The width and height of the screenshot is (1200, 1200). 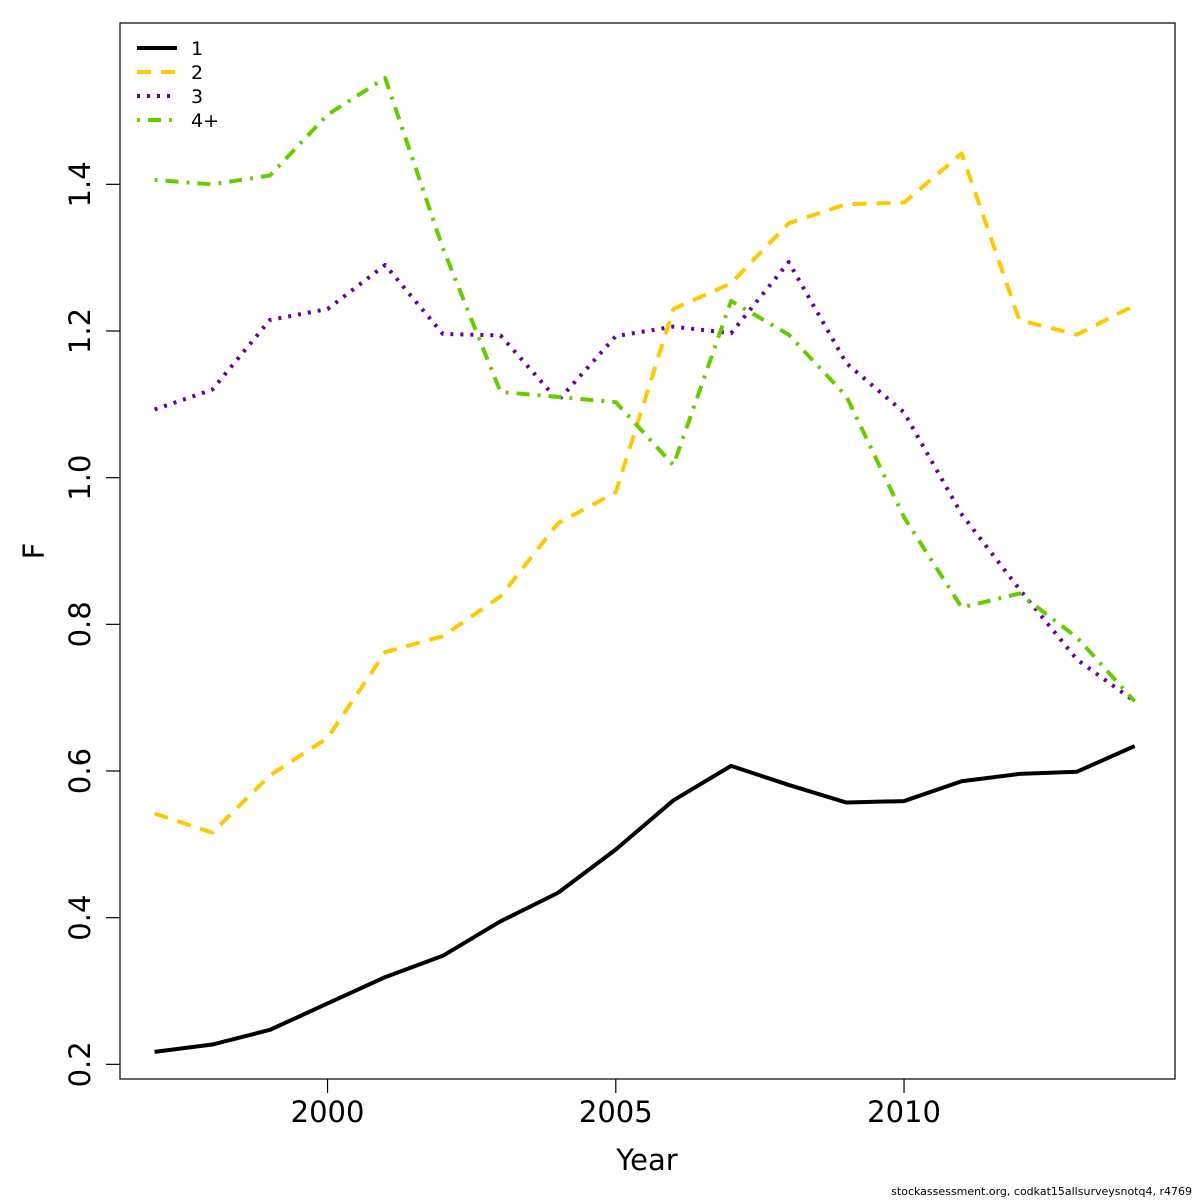 What do you see at coordinates (616, 1112) in the screenshot?
I see `x-tick-label-2005: 2005` at bounding box center [616, 1112].